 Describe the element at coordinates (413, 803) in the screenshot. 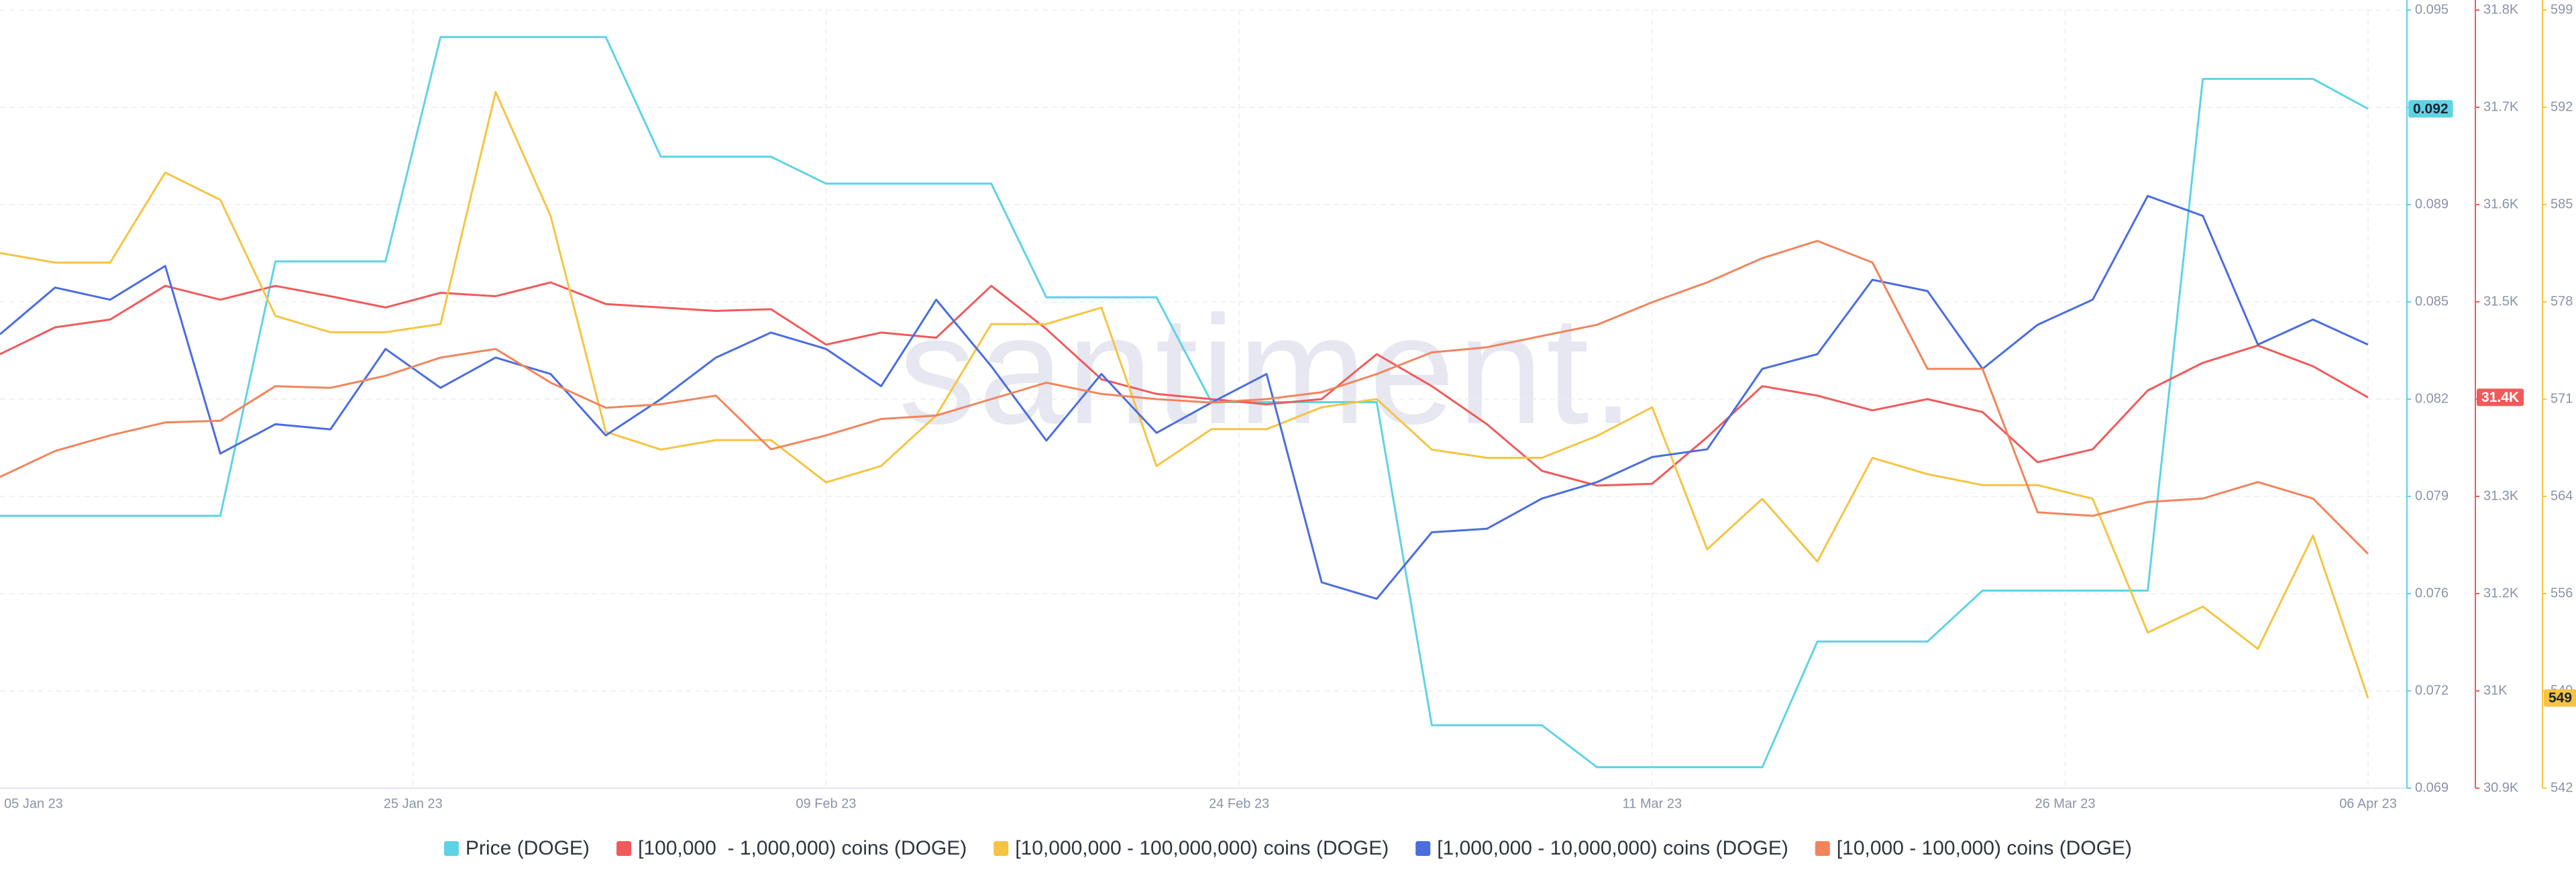

I see `x-tick-label: 25 Jan 23` at that location.